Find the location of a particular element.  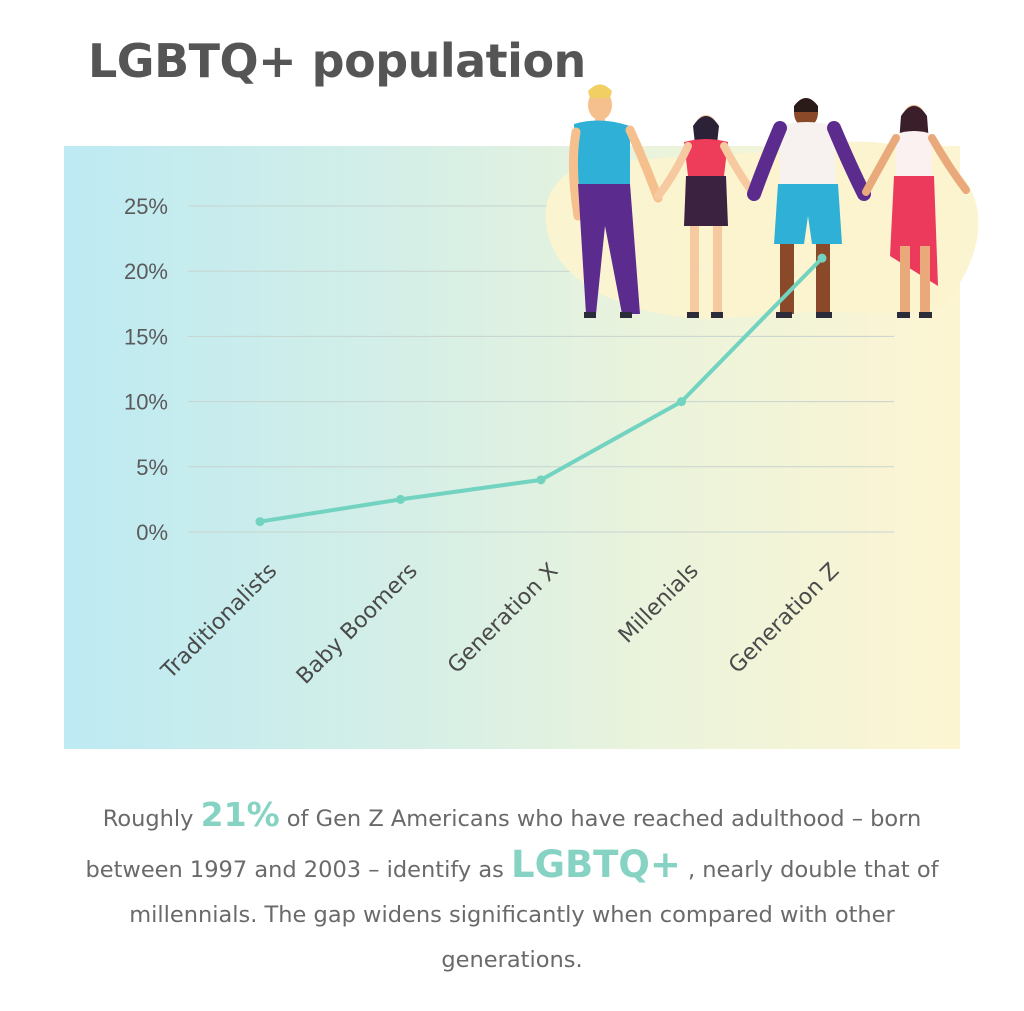

person-4-icon is located at coordinates (916, 211).